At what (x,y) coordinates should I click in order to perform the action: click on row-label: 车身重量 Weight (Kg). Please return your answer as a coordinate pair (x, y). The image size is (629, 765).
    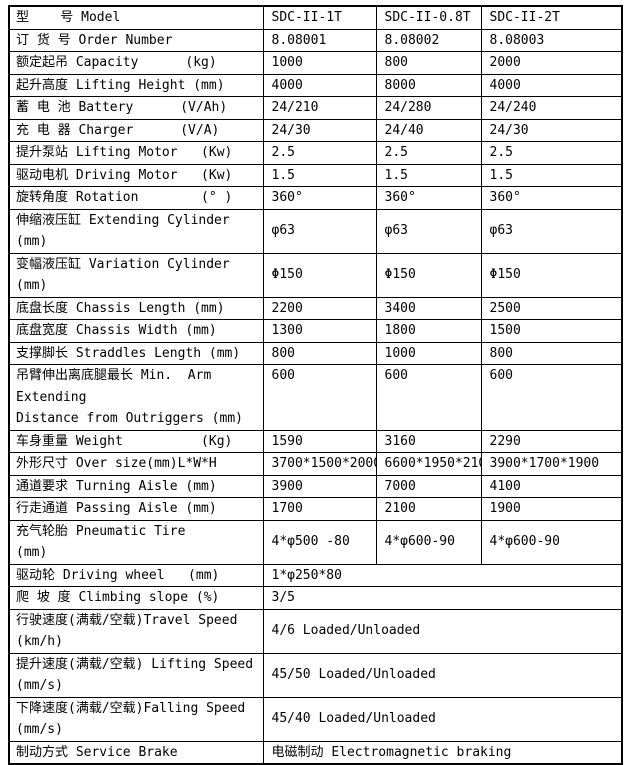
    Looking at the image, I should click on (136, 441).